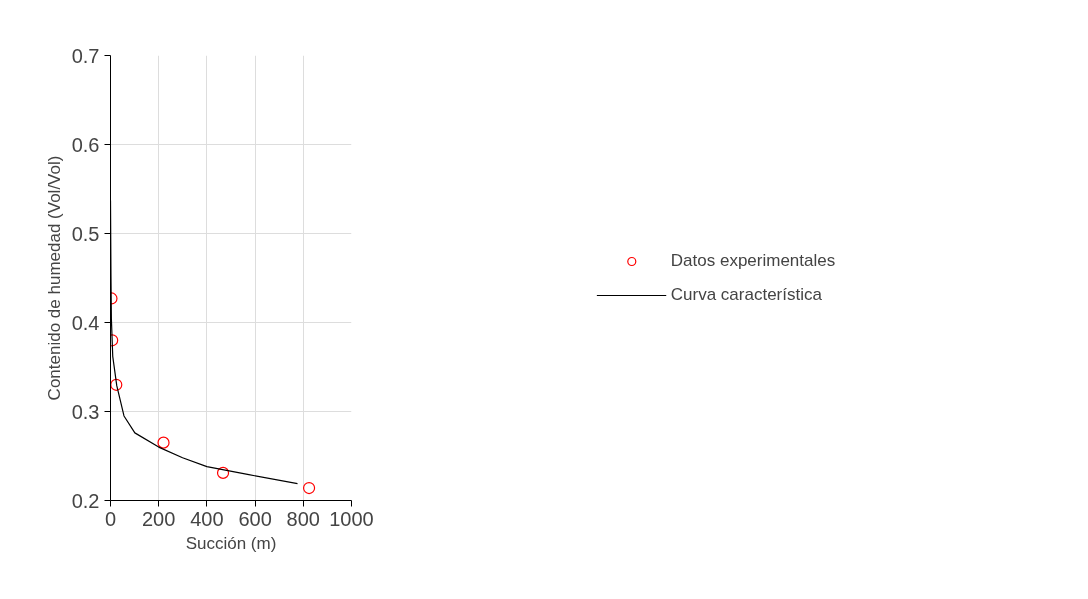 This screenshot has height=599, width=1088. What do you see at coordinates (753, 260) in the screenshot?
I see `legend-label: Datos experimentales` at bounding box center [753, 260].